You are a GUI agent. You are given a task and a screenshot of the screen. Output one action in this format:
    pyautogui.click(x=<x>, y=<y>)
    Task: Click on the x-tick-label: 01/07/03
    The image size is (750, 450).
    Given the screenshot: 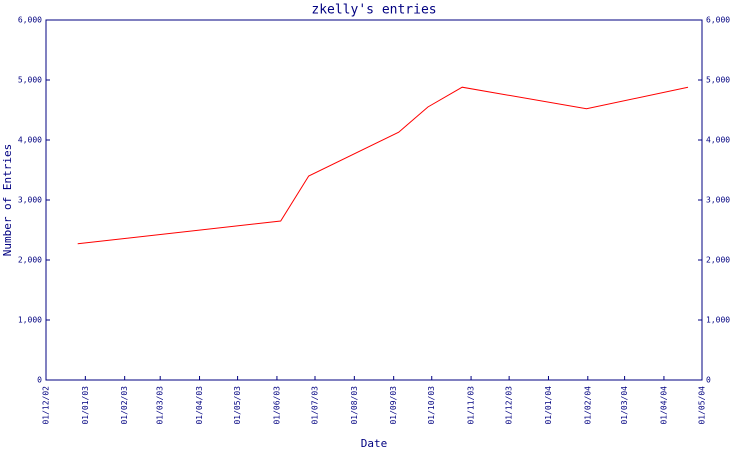 What is the action you would take?
    pyautogui.click(x=314, y=405)
    